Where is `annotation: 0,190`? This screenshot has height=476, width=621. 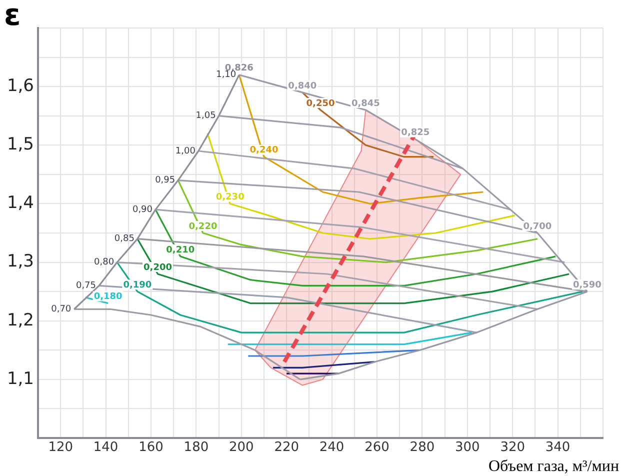 annotation: 0,190 is located at coordinates (137, 285).